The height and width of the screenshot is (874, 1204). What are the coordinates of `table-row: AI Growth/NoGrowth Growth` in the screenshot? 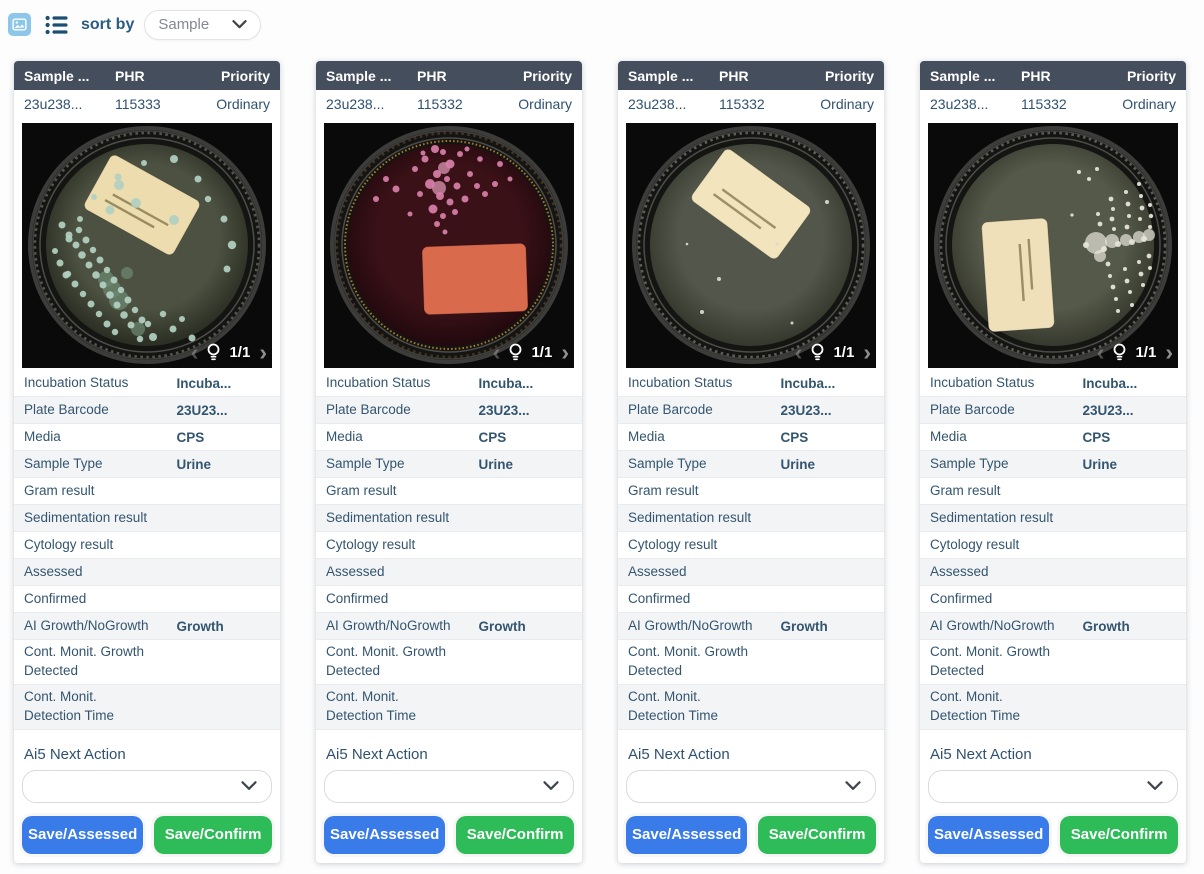 It's located at (751, 626).